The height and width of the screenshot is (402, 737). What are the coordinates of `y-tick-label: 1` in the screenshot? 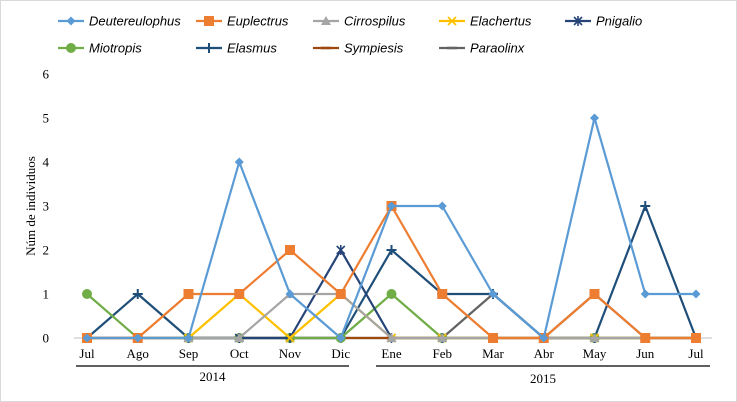 It's located at (46, 294).